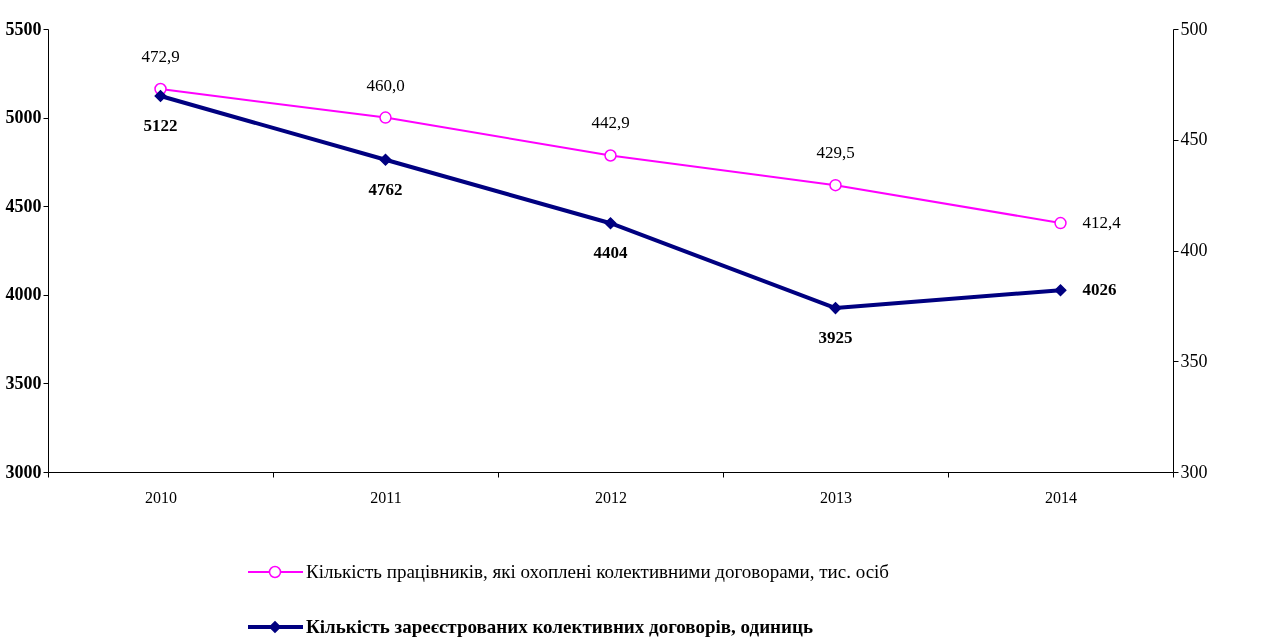  I want to click on y-tick-label: 3500, so click(23, 382).